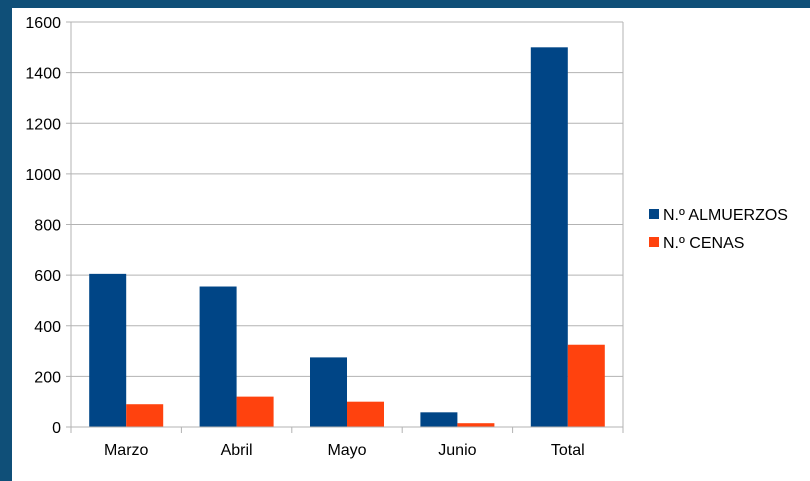 This screenshot has height=481, width=810. I want to click on bar-almuerzos-junio, so click(439, 419).